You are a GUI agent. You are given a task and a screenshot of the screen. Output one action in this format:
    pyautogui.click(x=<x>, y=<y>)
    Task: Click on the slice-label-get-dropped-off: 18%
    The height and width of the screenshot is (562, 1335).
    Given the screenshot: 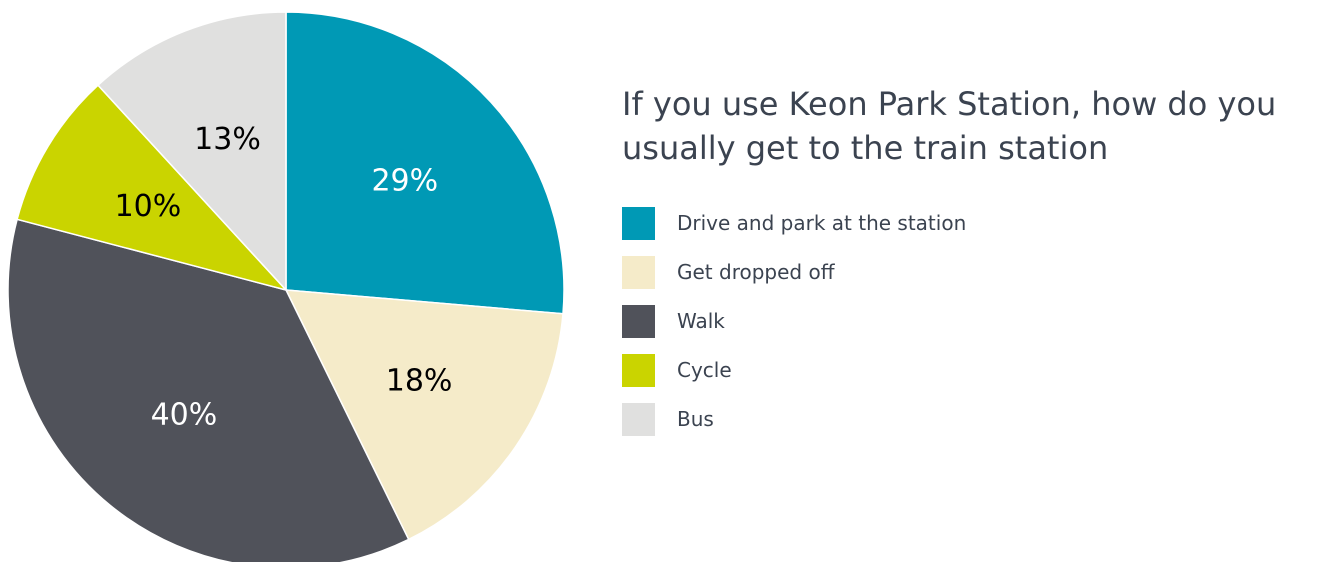 What is the action you would take?
    pyautogui.click(x=419, y=381)
    